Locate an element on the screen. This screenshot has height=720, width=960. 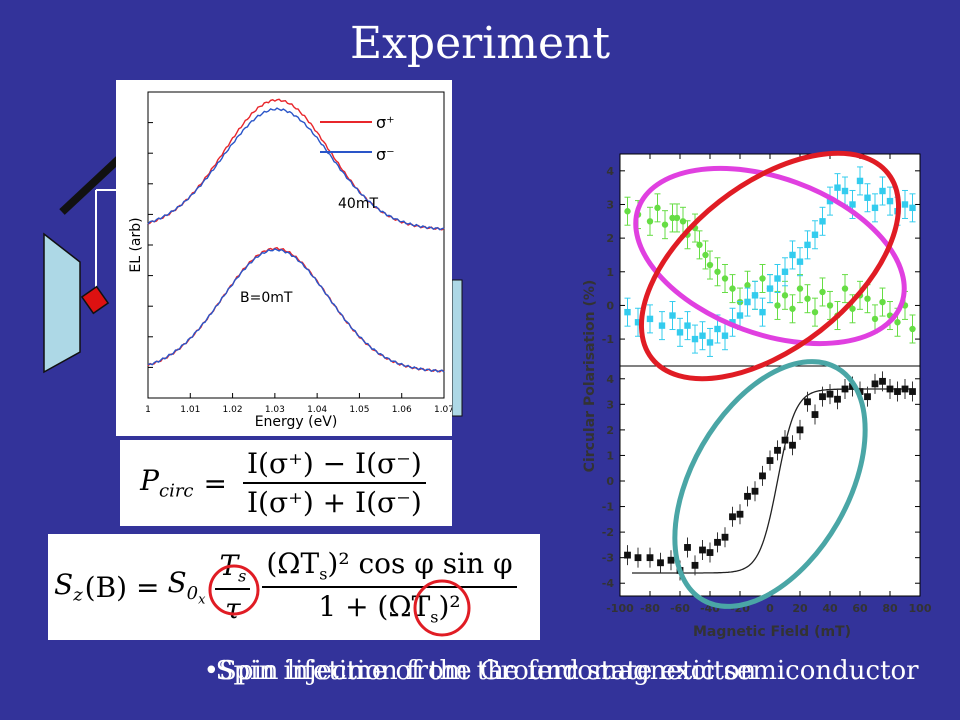
legend-label-sigma-minus: σ⁻ is located at coordinates (385, 154).